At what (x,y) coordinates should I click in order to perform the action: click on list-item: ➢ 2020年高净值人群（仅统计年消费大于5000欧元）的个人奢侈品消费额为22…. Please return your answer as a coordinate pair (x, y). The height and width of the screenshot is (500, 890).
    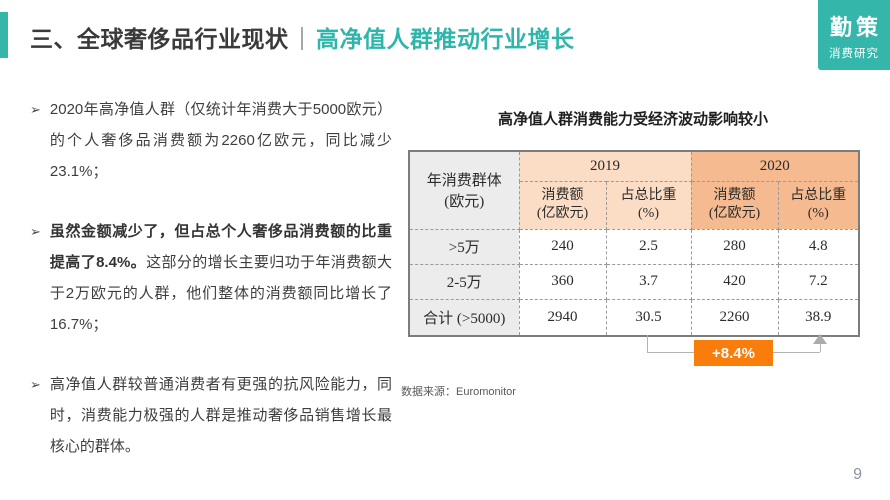
    Looking at the image, I should click on (211, 140).